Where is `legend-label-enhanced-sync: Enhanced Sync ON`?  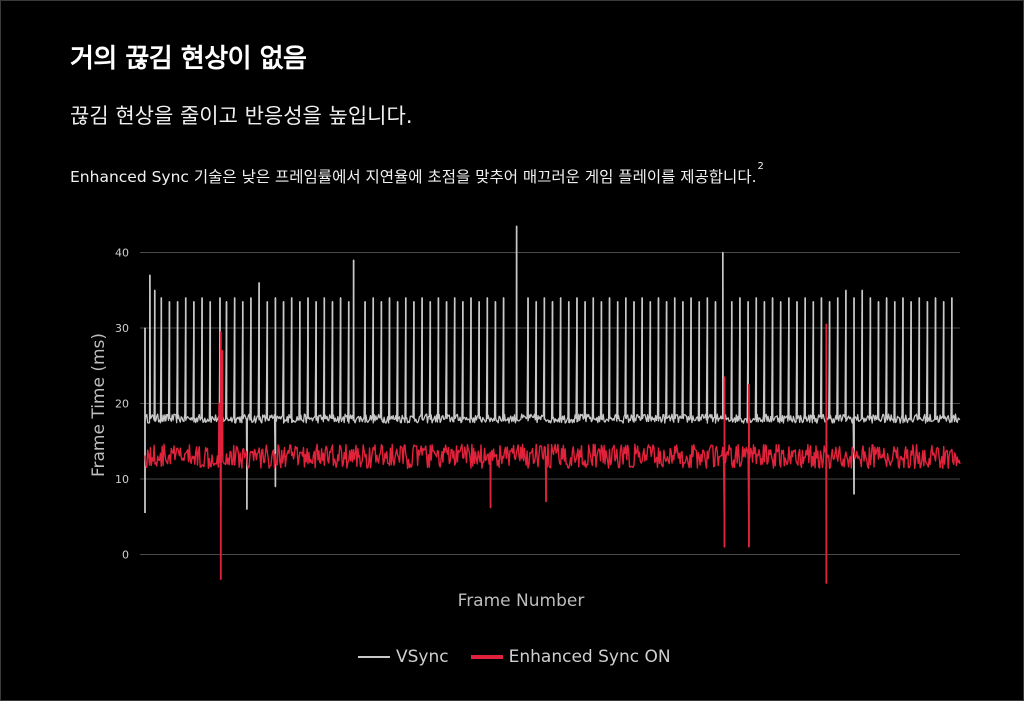 legend-label-enhanced-sync: Enhanced Sync ON is located at coordinates (589, 657).